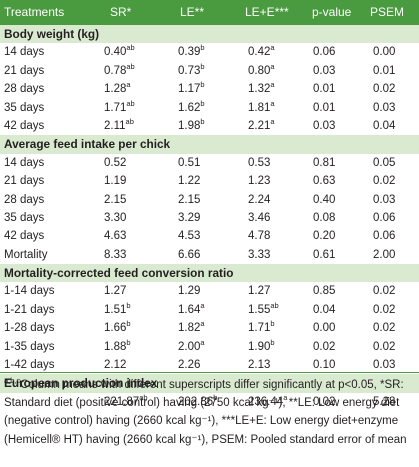  I want to click on table-row: 21 days 1.19 1.22 1.23 0.63 0.02, so click(209, 181).